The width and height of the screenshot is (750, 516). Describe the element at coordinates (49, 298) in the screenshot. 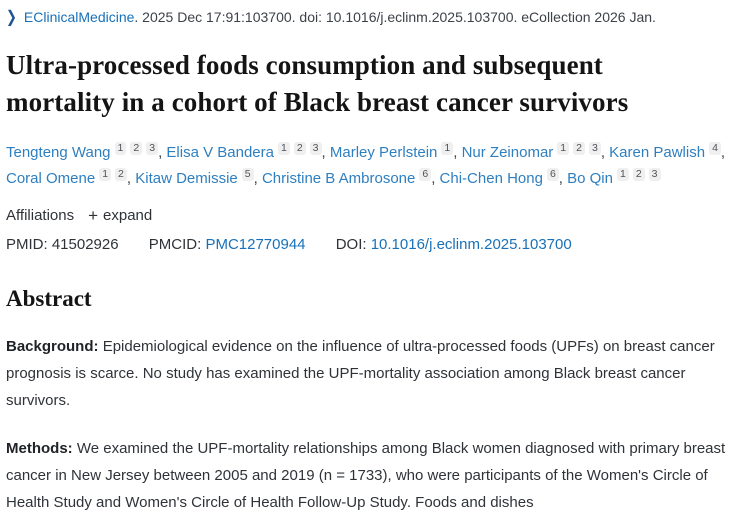

I see `abstract-heading: Abstract` at that location.